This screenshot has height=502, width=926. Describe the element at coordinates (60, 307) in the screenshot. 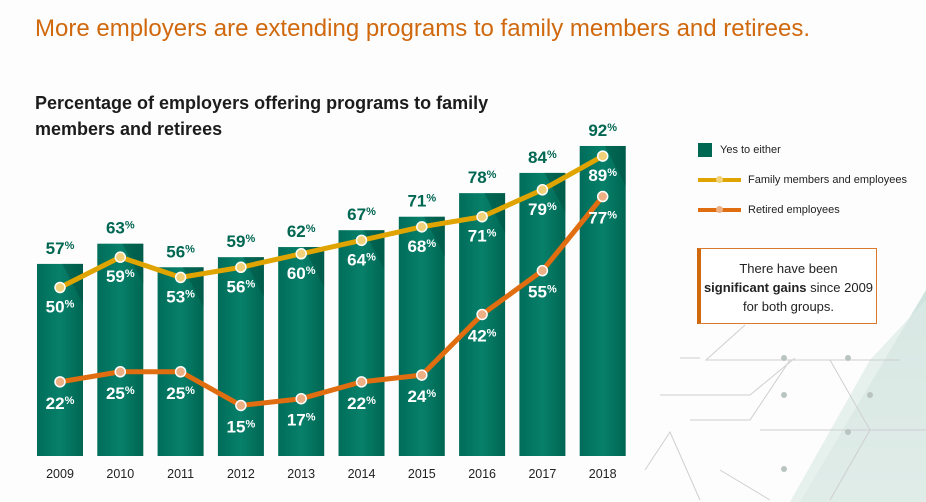

I see `family-value-label: 50%` at that location.